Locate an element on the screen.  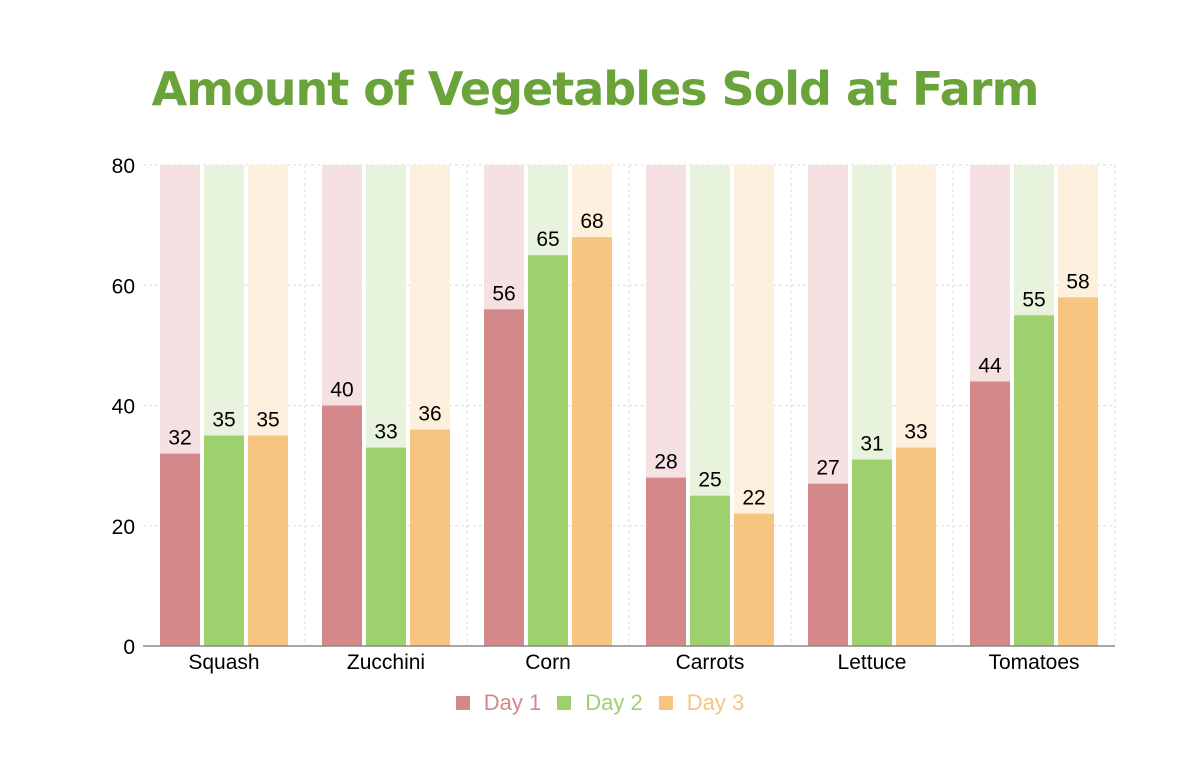
x-tick-label-tomatoes: Tomatoes is located at coordinates (1033, 662).